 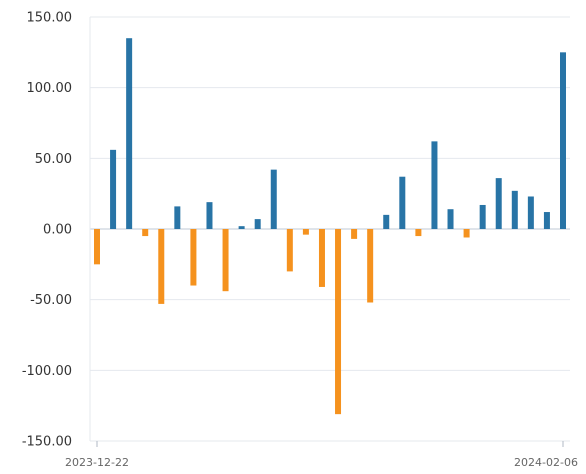 What do you see at coordinates (47, 442) in the screenshot?
I see `y-tick-label: -150.00` at bounding box center [47, 442].